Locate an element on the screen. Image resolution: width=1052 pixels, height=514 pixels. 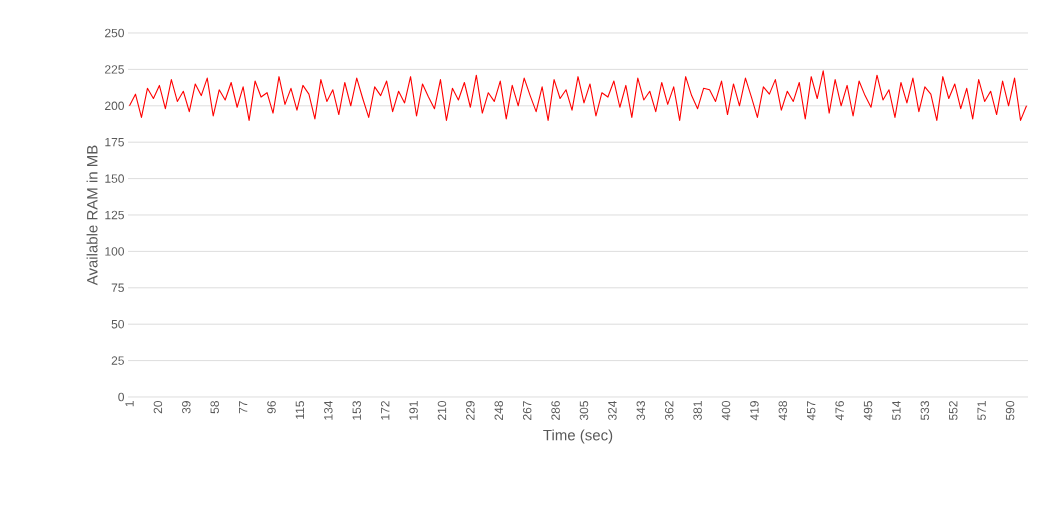
x-tick-label: 362 is located at coordinates (669, 411).